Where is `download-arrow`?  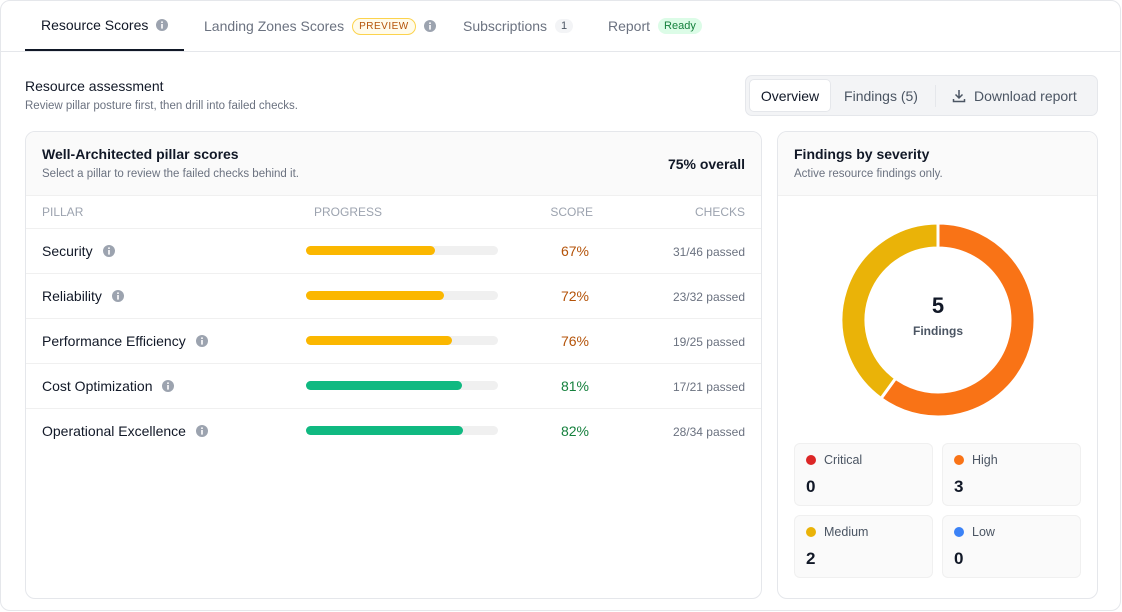 download-arrow is located at coordinates (959, 95).